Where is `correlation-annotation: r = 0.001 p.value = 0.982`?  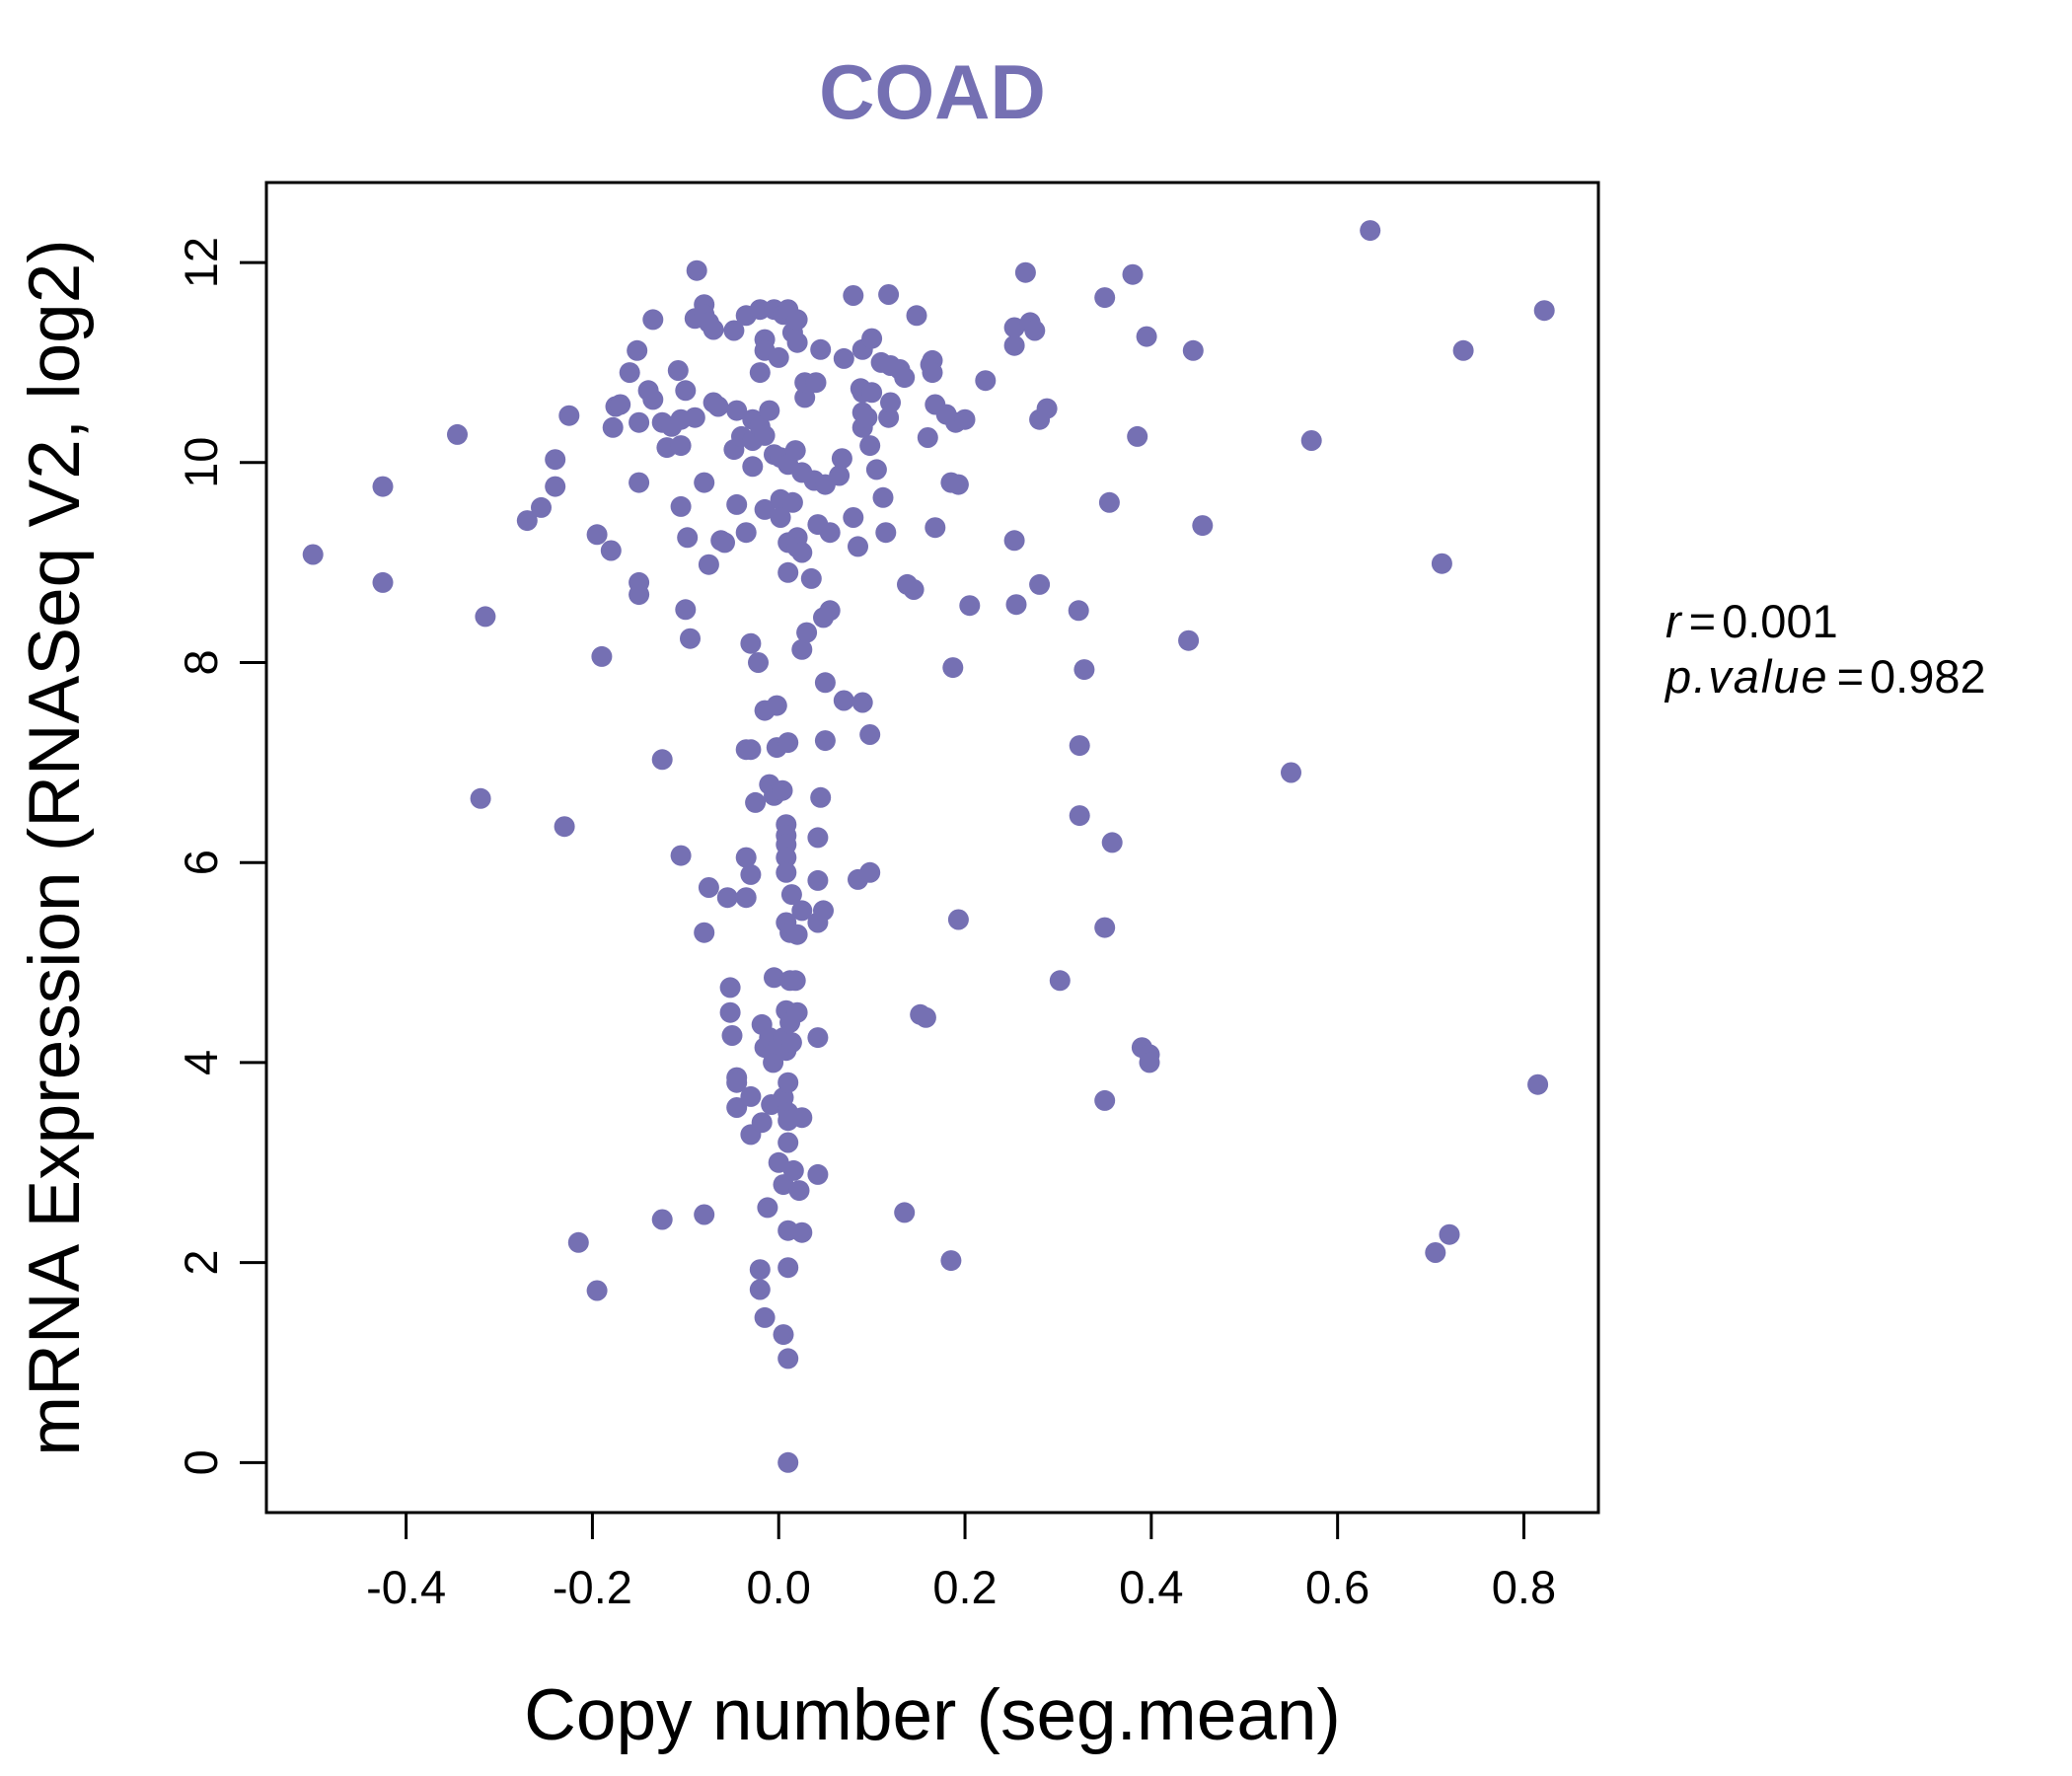
correlation-annotation: r = 0.001 p.value = 0.982 is located at coordinates (1825, 649).